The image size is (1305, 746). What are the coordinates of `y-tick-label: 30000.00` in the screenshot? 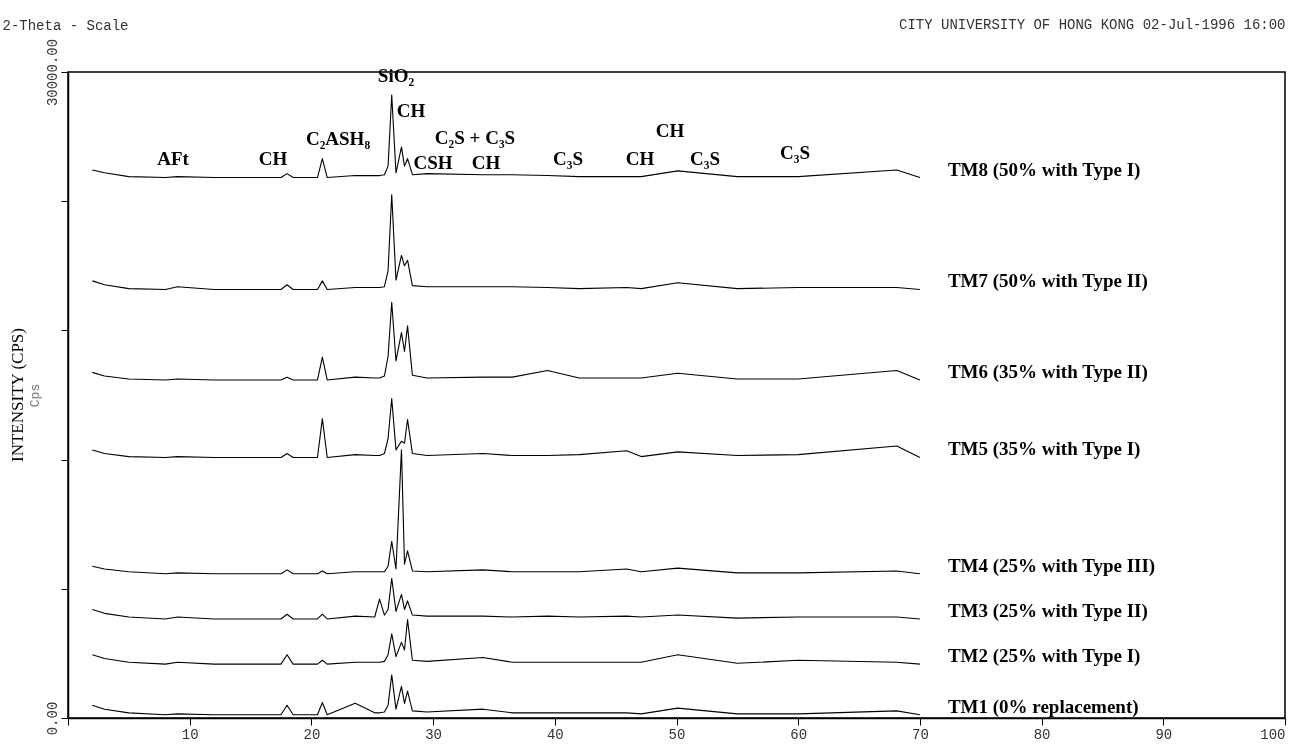 It's located at (52, 72).